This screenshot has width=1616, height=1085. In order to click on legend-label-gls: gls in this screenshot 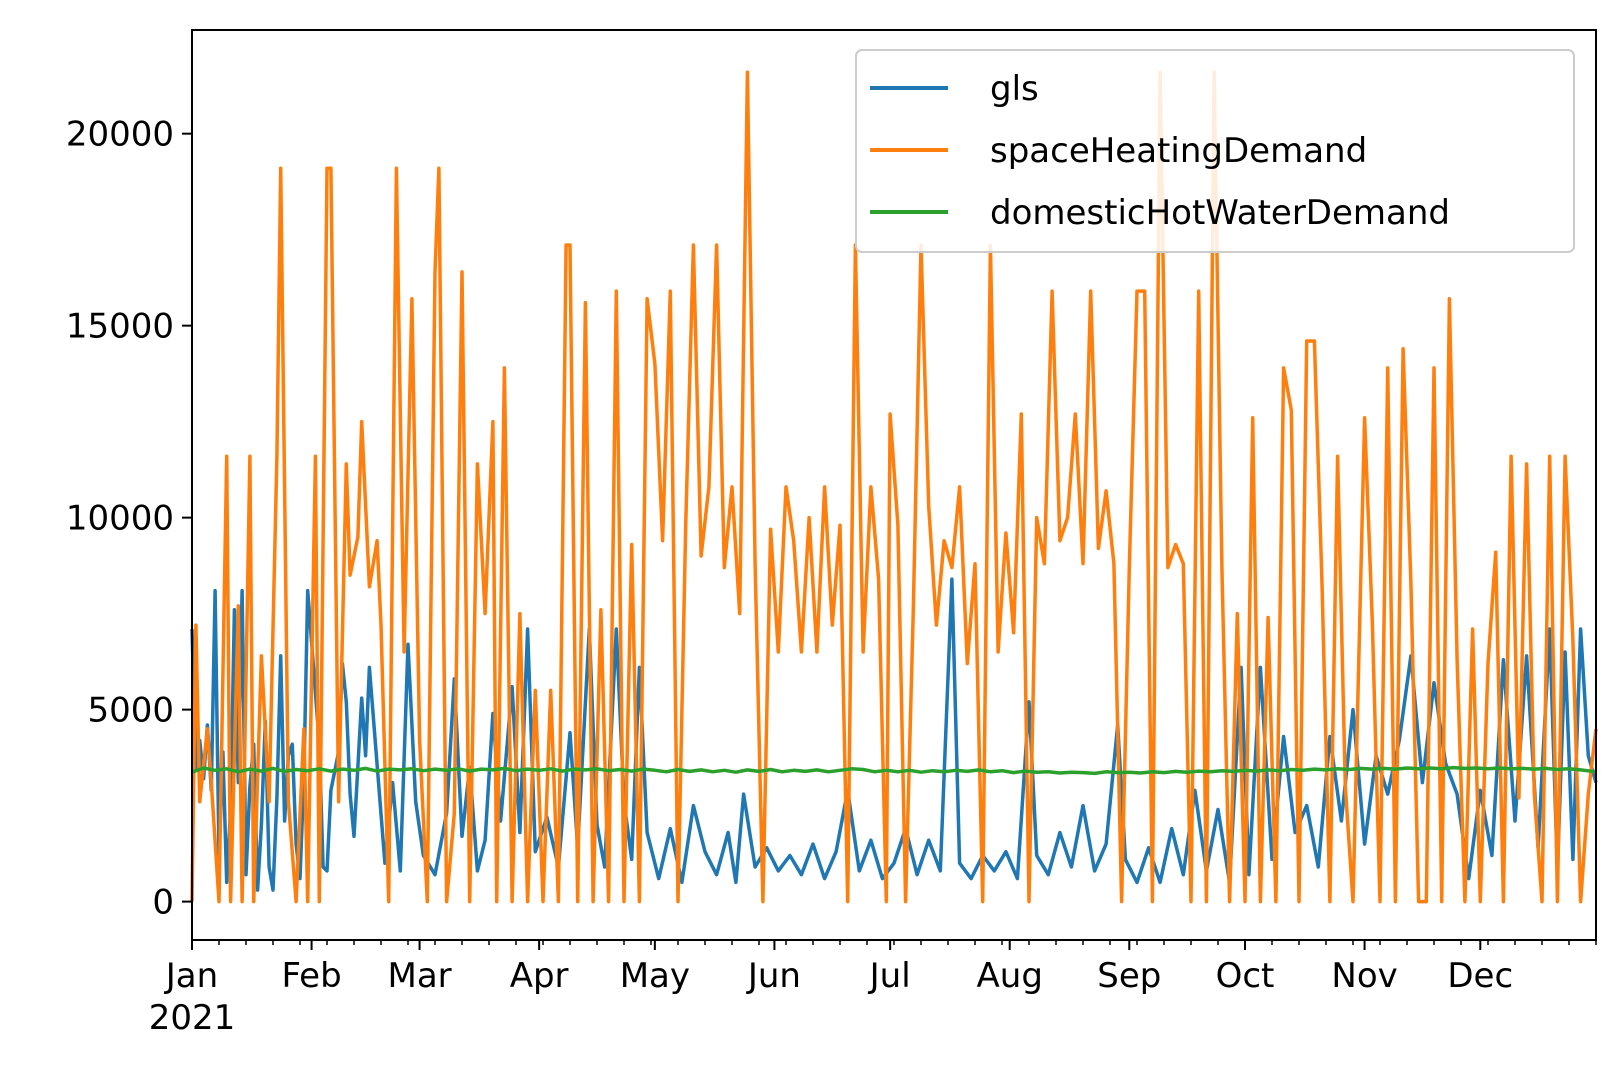, I will do `click(1014, 89)`.